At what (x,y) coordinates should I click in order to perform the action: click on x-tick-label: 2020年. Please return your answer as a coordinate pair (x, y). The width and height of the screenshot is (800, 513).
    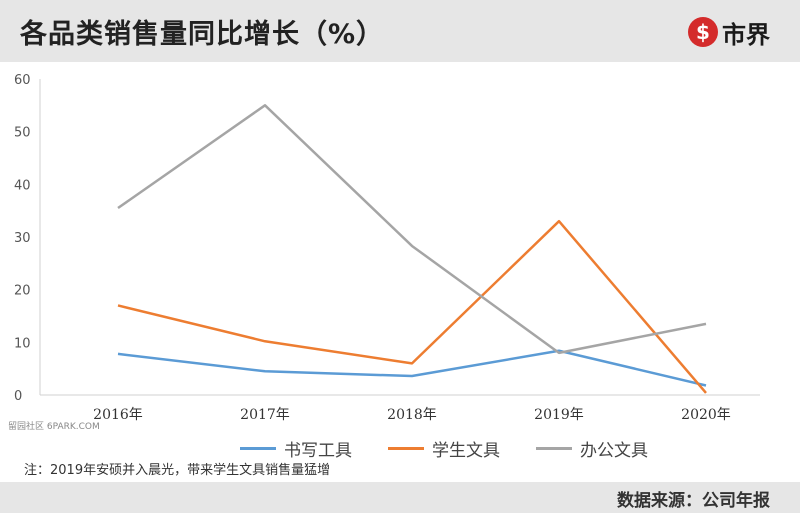
    Looking at the image, I should click on (706, 415).